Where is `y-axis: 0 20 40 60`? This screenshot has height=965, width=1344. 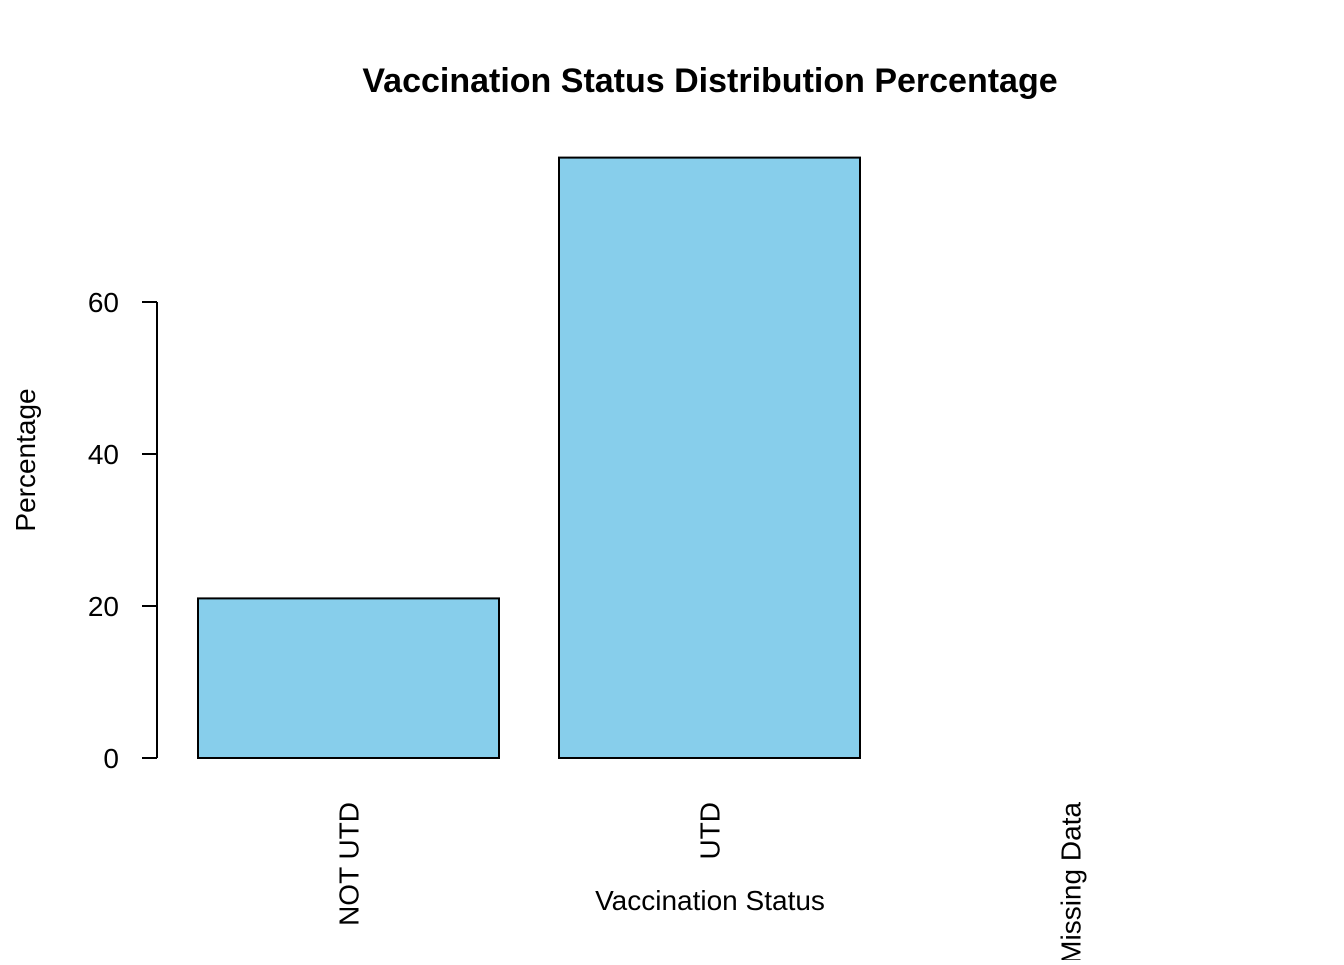 y-axis: 0 20 40 60 is located at coordinates (123, 530).